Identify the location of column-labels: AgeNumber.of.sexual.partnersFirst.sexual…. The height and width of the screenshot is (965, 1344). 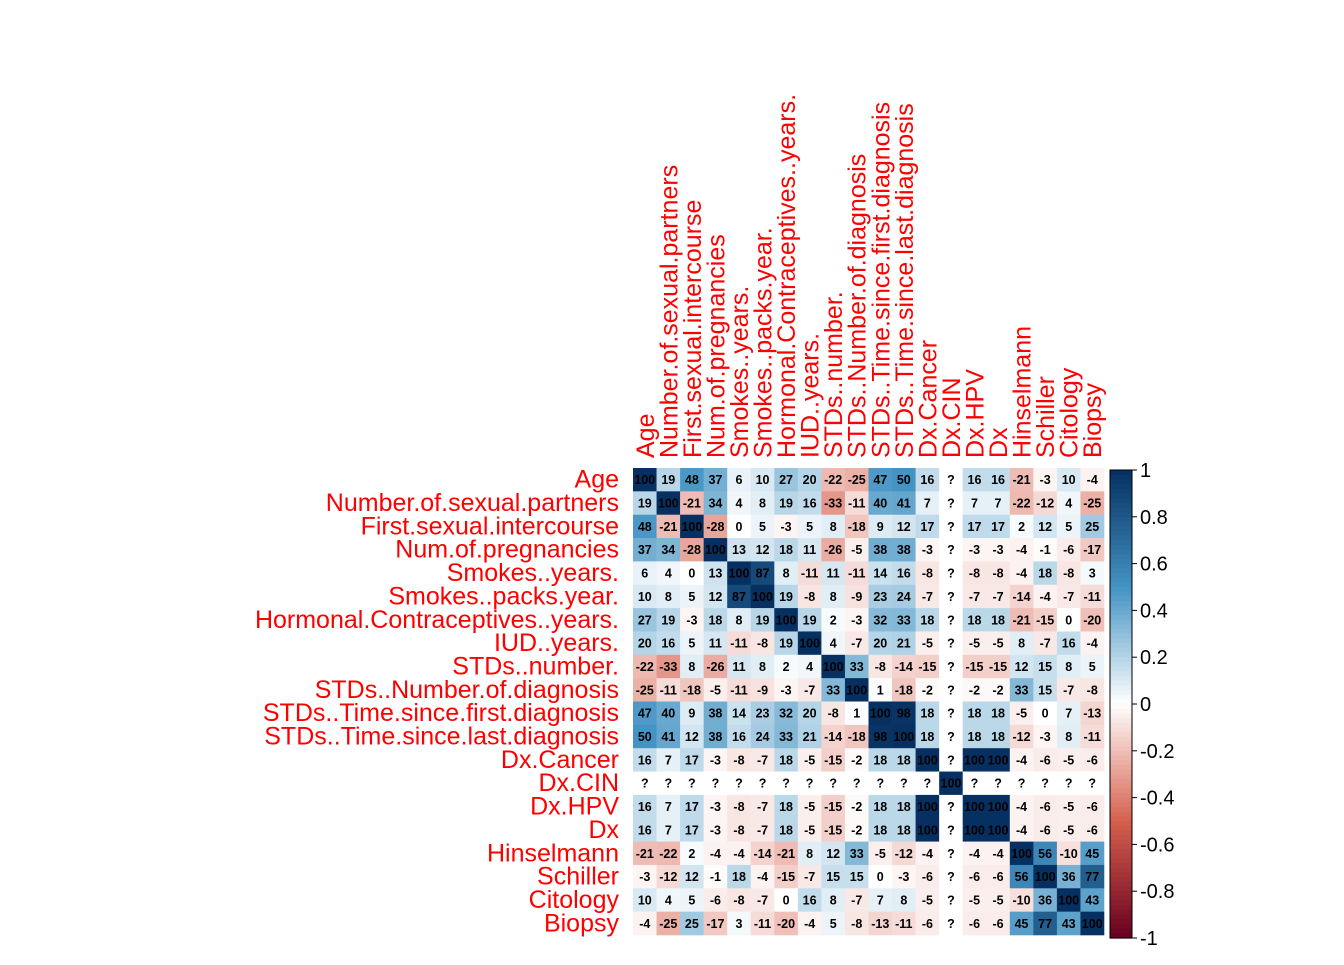
(869, 276).